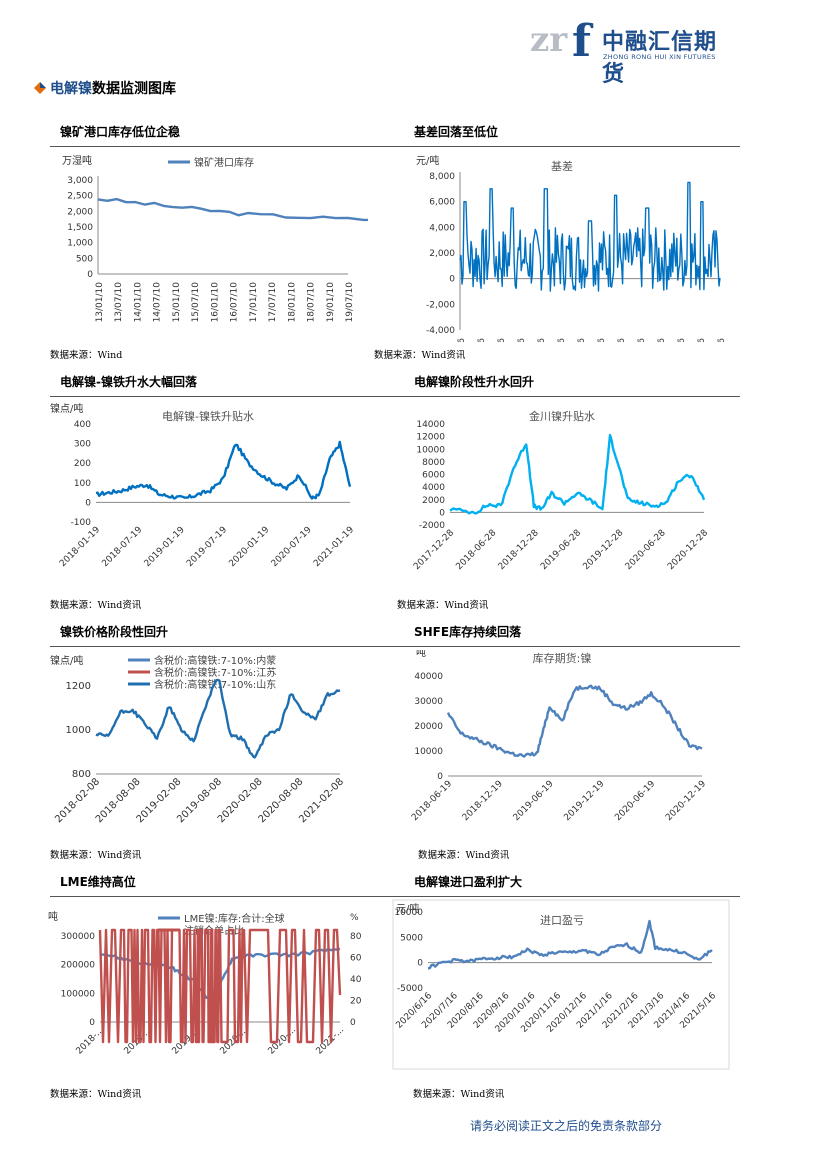  Describe the element at coordinates (356, 1002) in the screenshot. I see `y2-tick-label: 20` at that location.